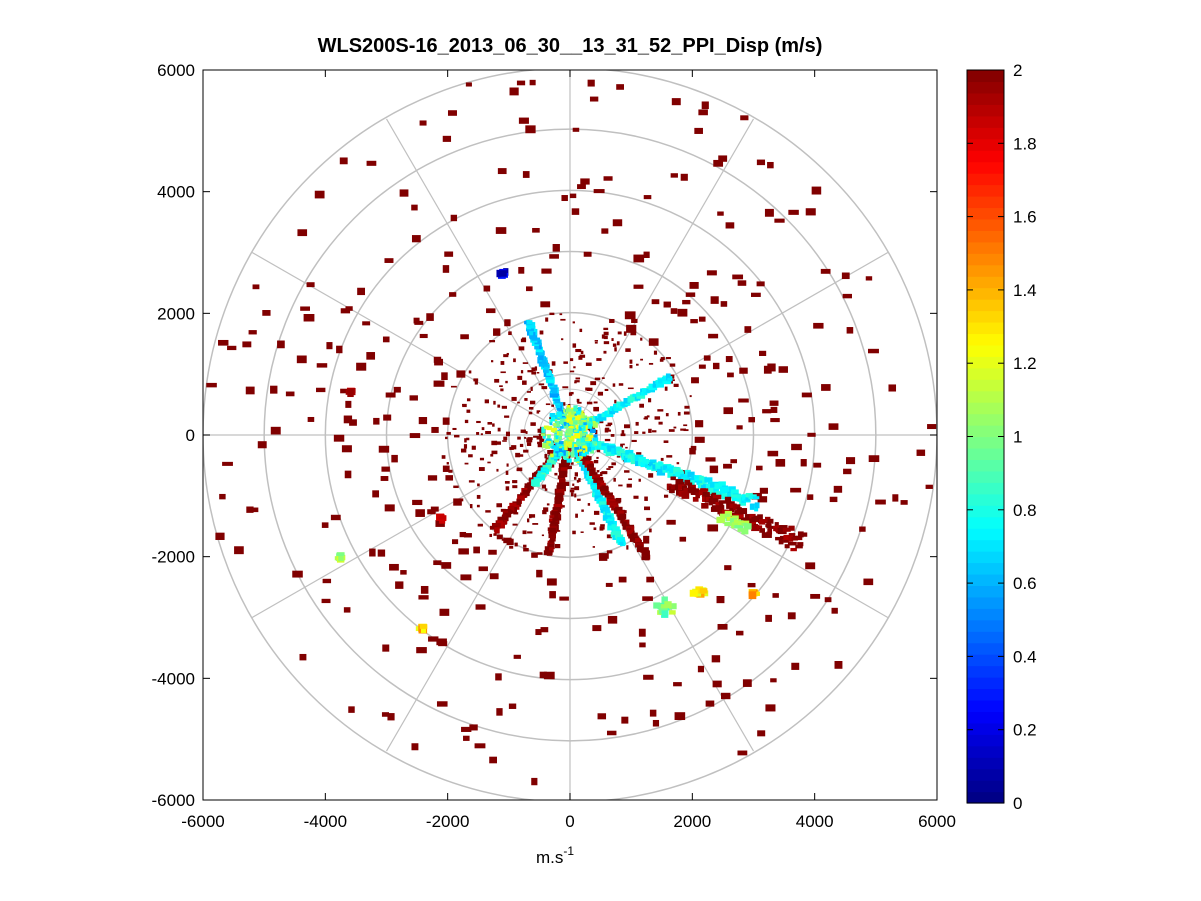 Image resolution: width=1201 pixels, height=901 pixels. Describe the element at coordinates (1017, 803) in the screenshot. I see `colorbar-tick-label: 0` at that location.